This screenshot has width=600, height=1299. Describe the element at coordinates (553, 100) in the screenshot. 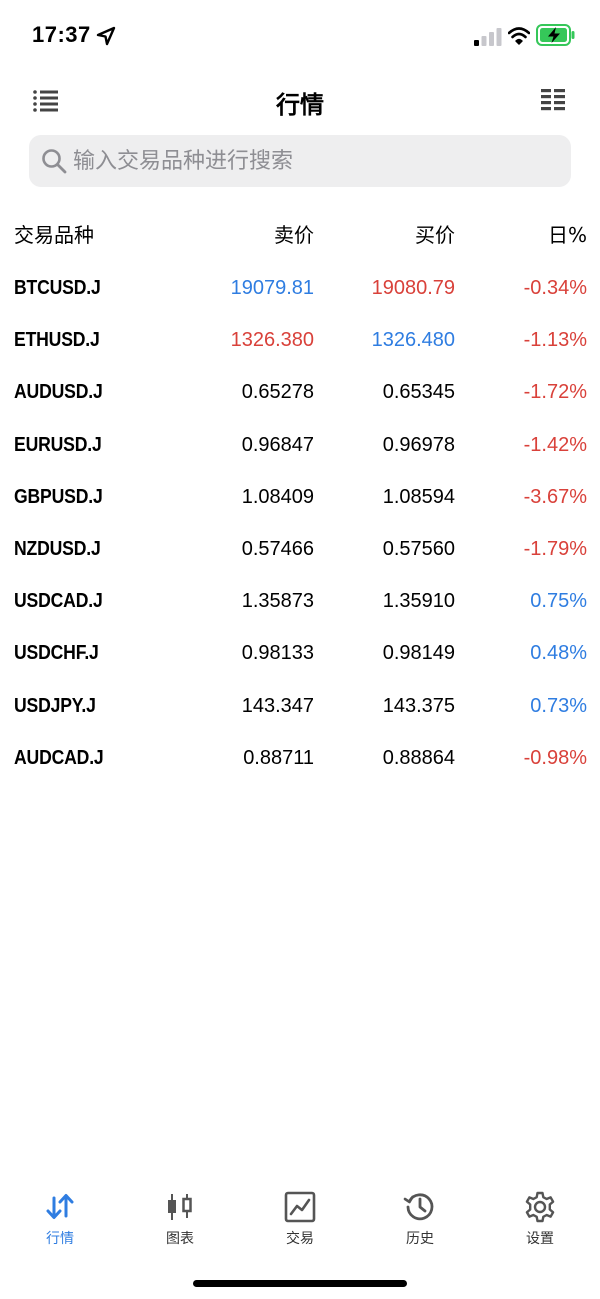

I see `columns-layout-icon` at that location.